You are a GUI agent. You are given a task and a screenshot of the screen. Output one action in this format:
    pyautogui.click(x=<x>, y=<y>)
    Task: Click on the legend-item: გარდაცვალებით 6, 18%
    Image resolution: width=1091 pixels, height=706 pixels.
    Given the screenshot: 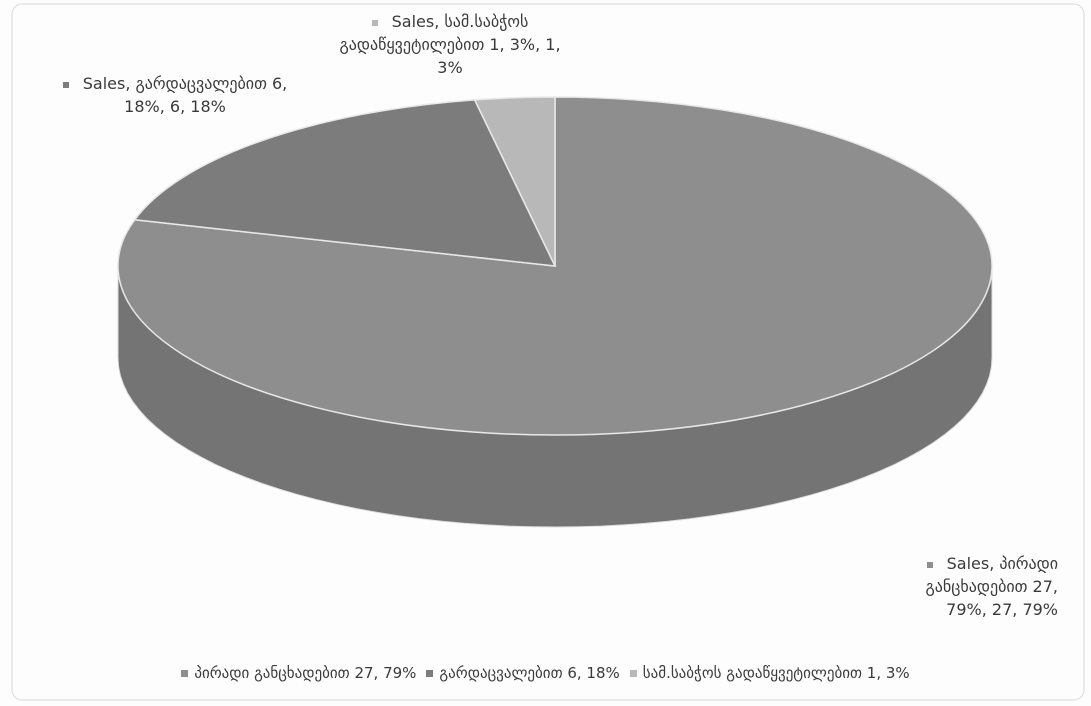 What is the action you would take?
    pyautogui.click(x=523, y=673)
    